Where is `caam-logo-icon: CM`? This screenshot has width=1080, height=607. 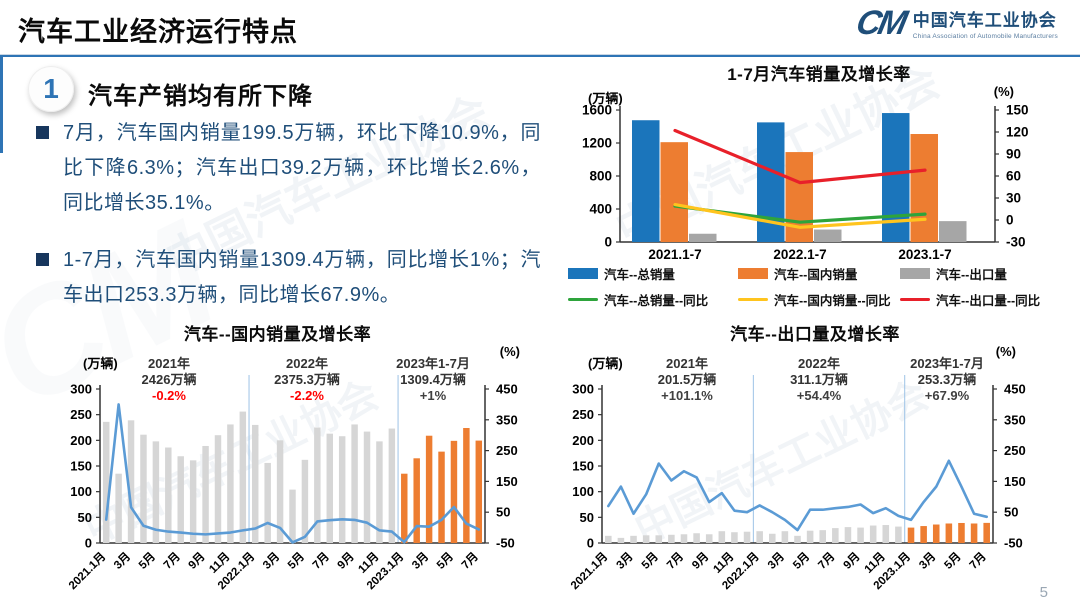
caam-logo-icon: CM is located at coordinates (880, 23).